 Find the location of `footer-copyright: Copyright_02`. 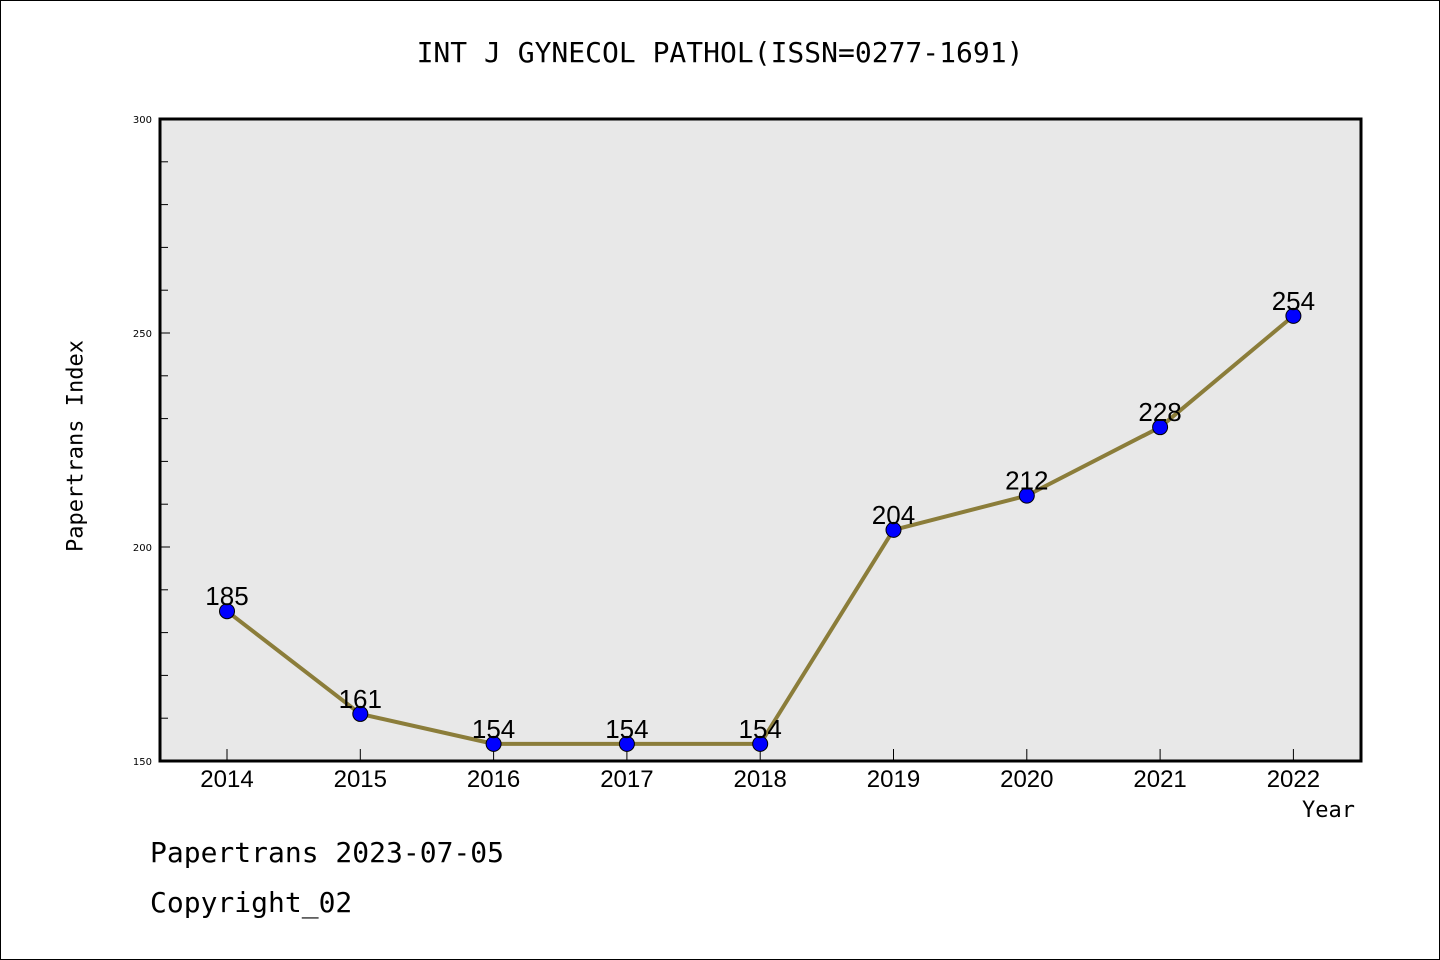

footer-copyright: Copyright_02 is located at coordinates (251, 902).